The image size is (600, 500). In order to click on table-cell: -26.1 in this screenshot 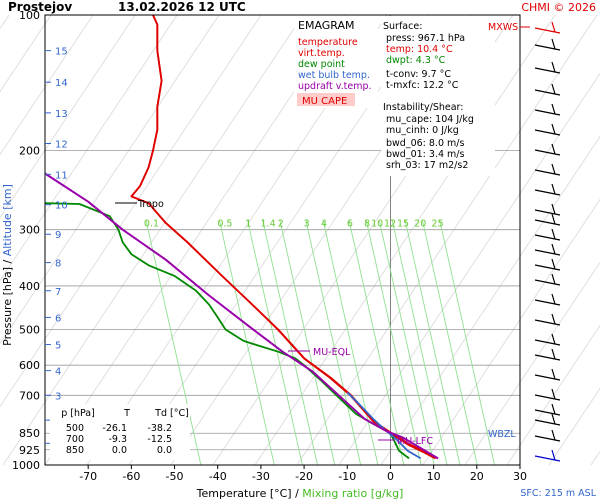, I will do `click(114, 428)`.